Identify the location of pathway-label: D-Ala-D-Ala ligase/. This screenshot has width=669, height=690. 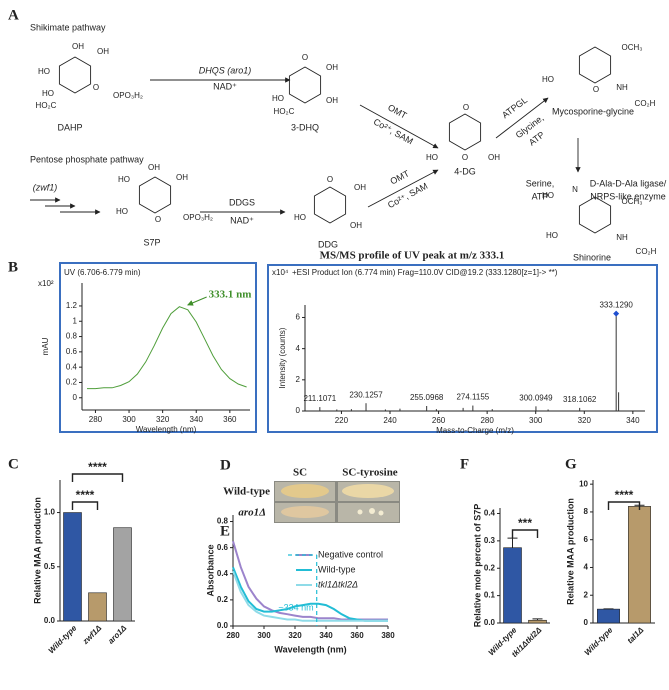
(628, 183).